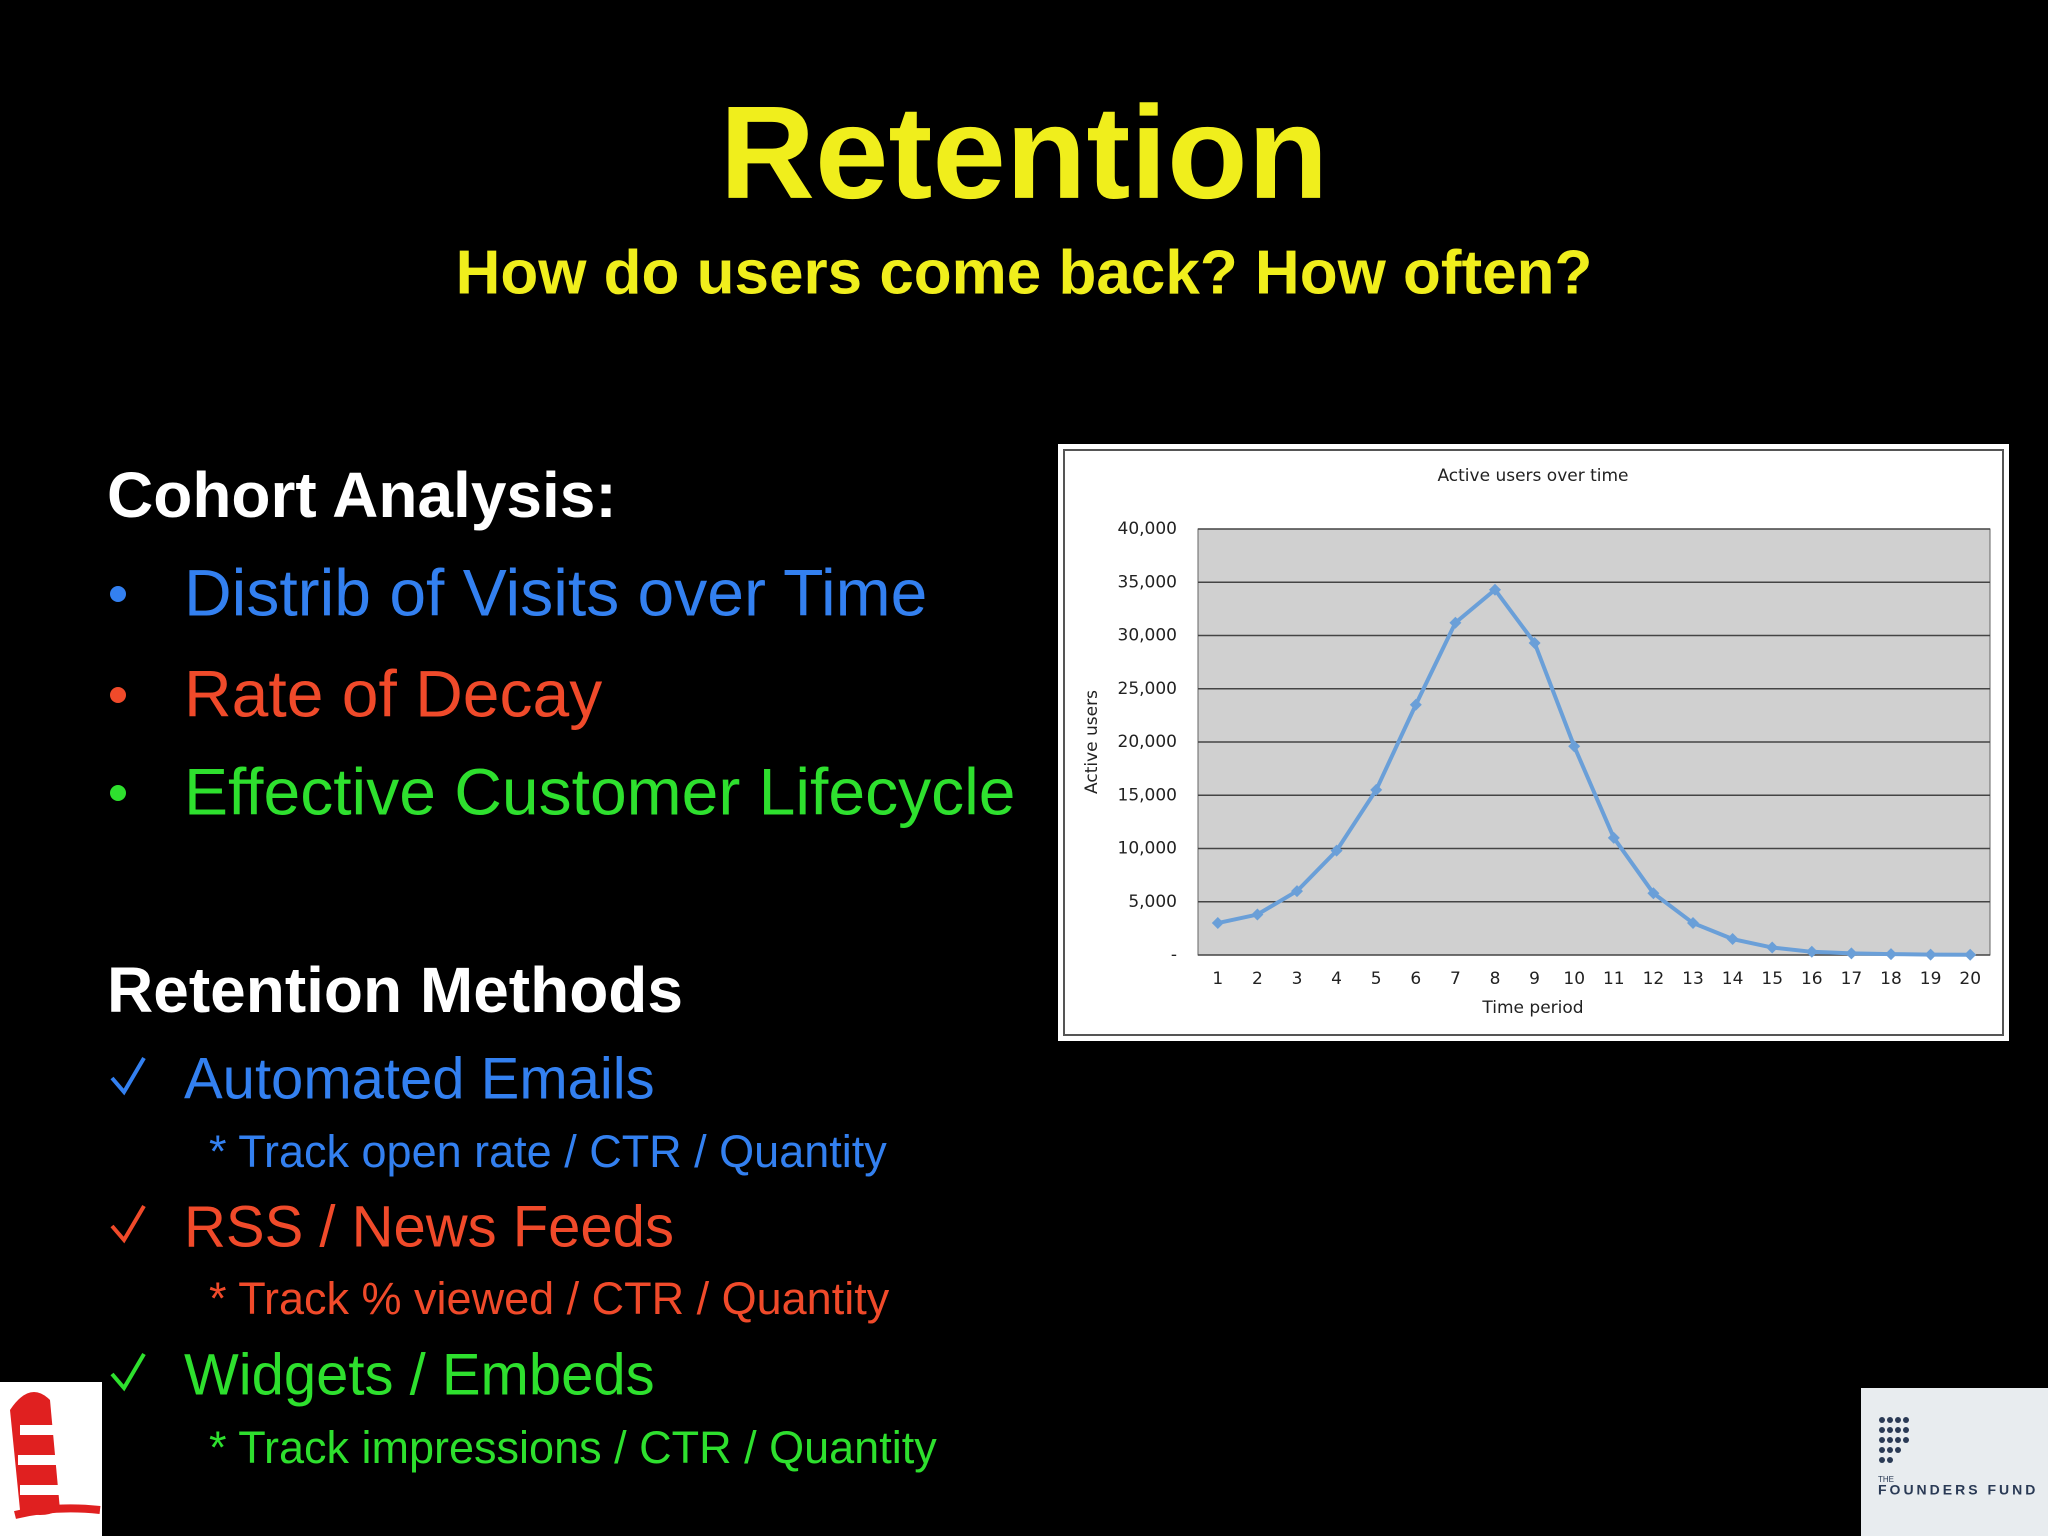 The image size is (2048, 1536). What do you see at coordinates (573, 1447) in the screenshot?
I see `item-detail: * Track impressions / CTR / Quantity` at bounding box center [573, 1447].